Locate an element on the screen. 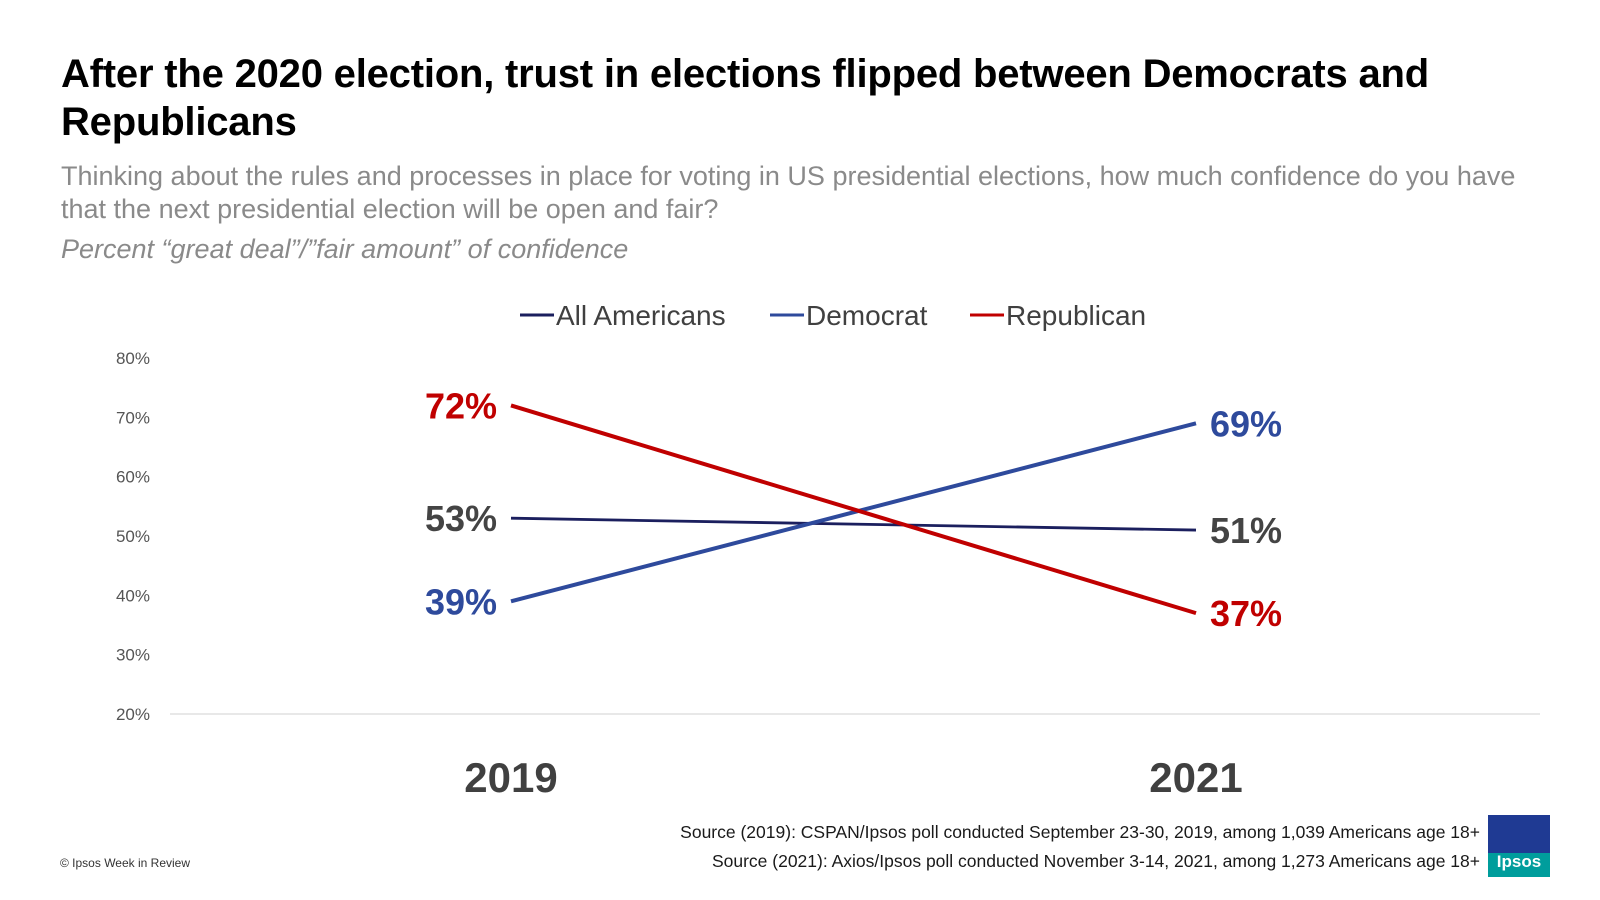 The height and width of the screenshot is (900, 1600). y-axis: 20% 30% 40% 50% 60% 70% 80% is located at coordinates (133, 536).